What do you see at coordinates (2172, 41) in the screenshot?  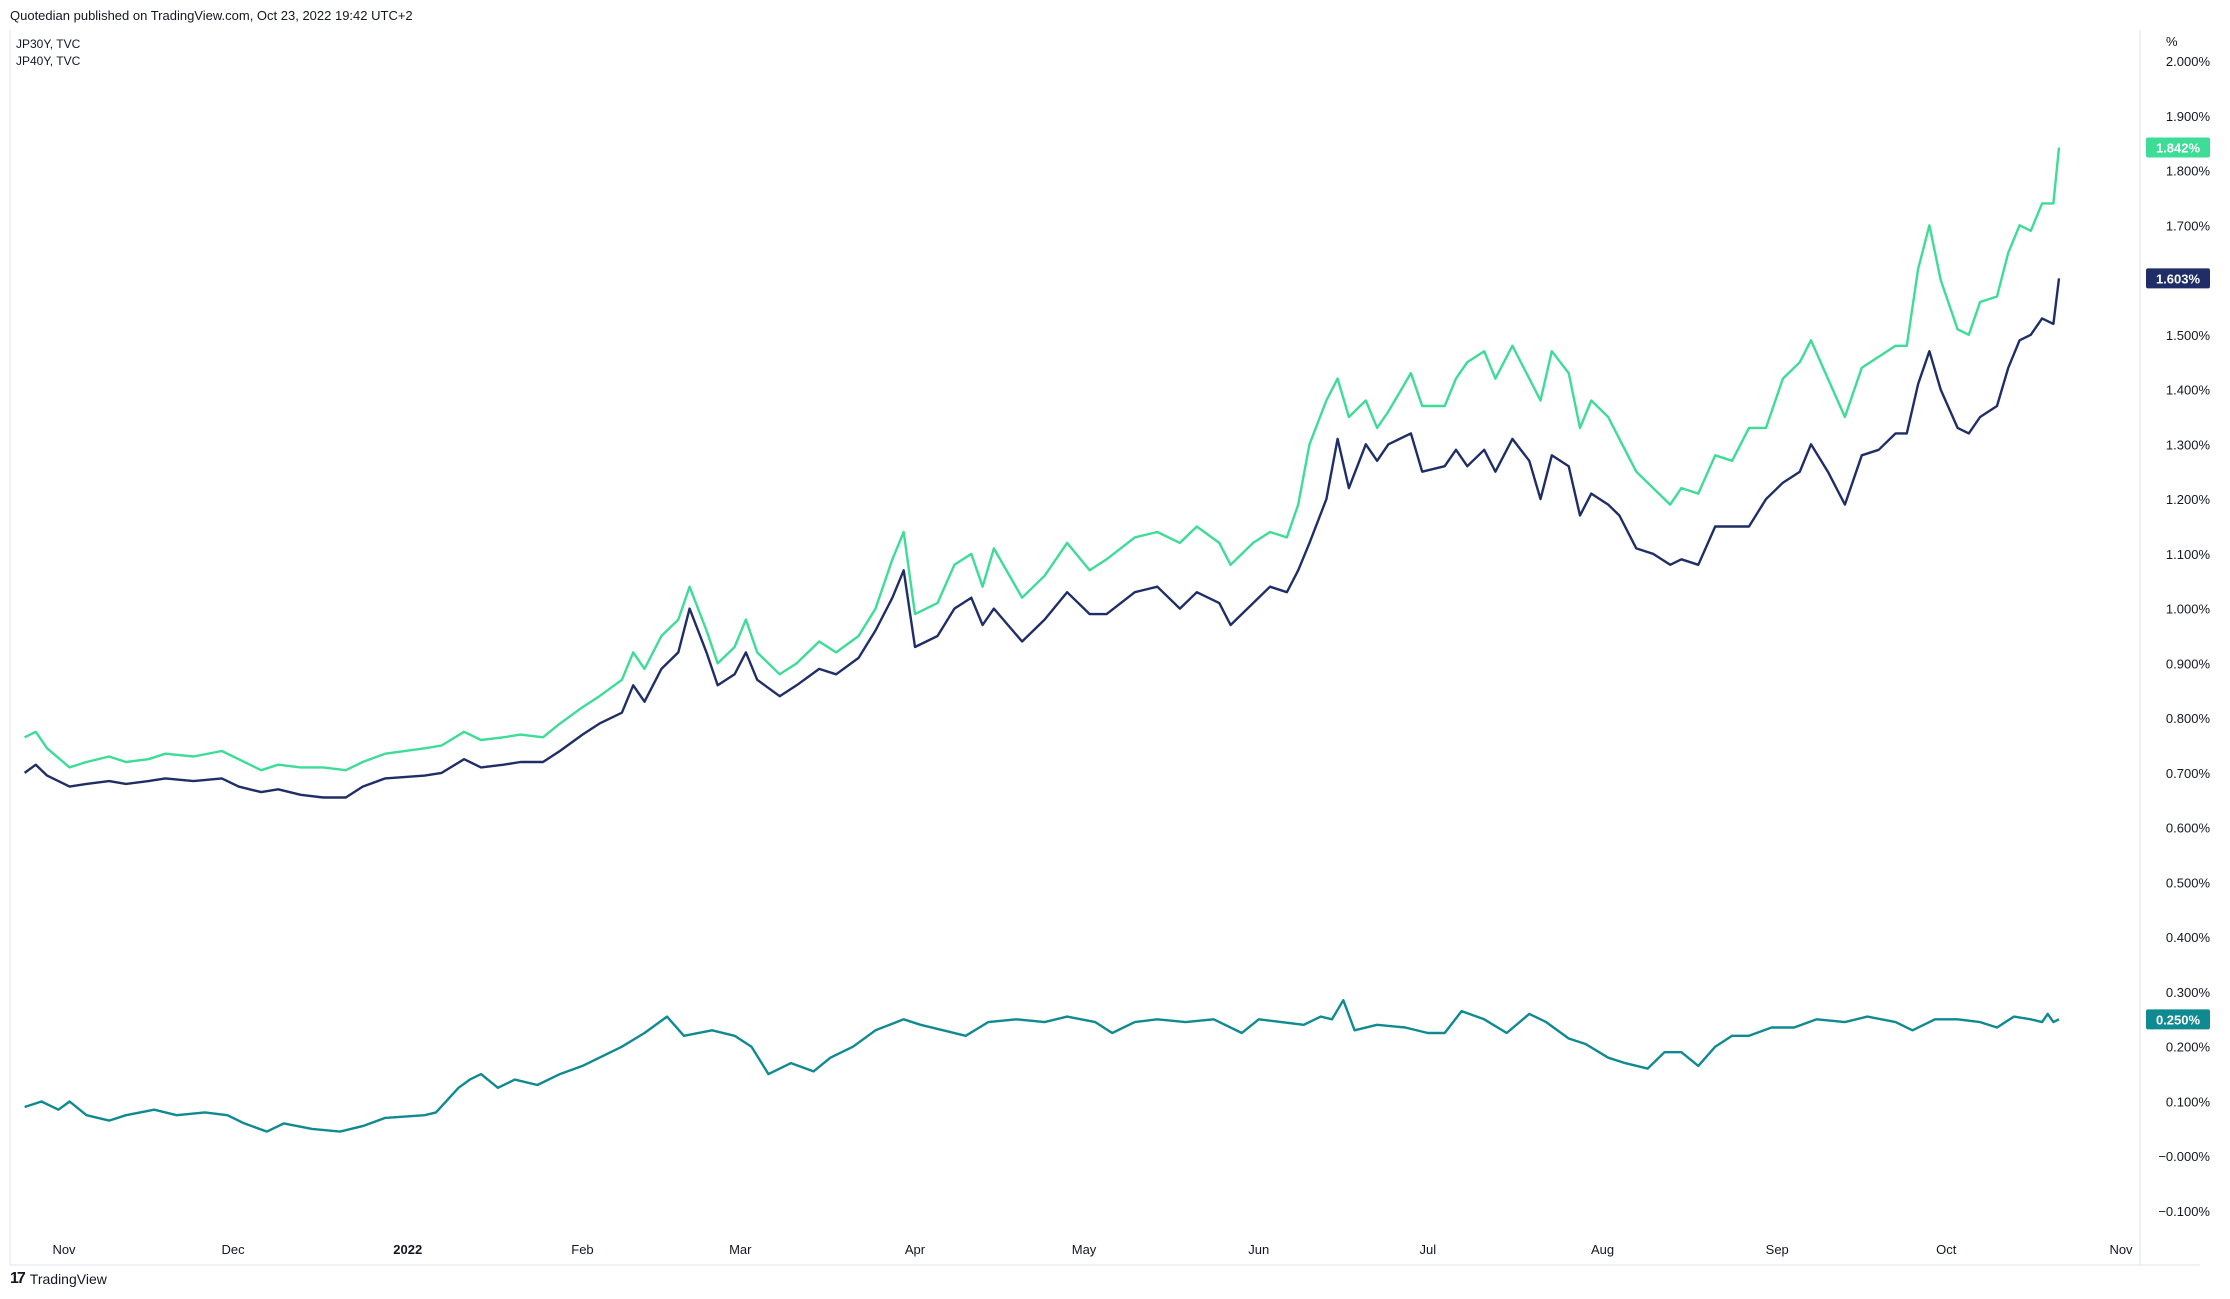 I see `y-axis-unit: %` at bounding box center [2172, 41].